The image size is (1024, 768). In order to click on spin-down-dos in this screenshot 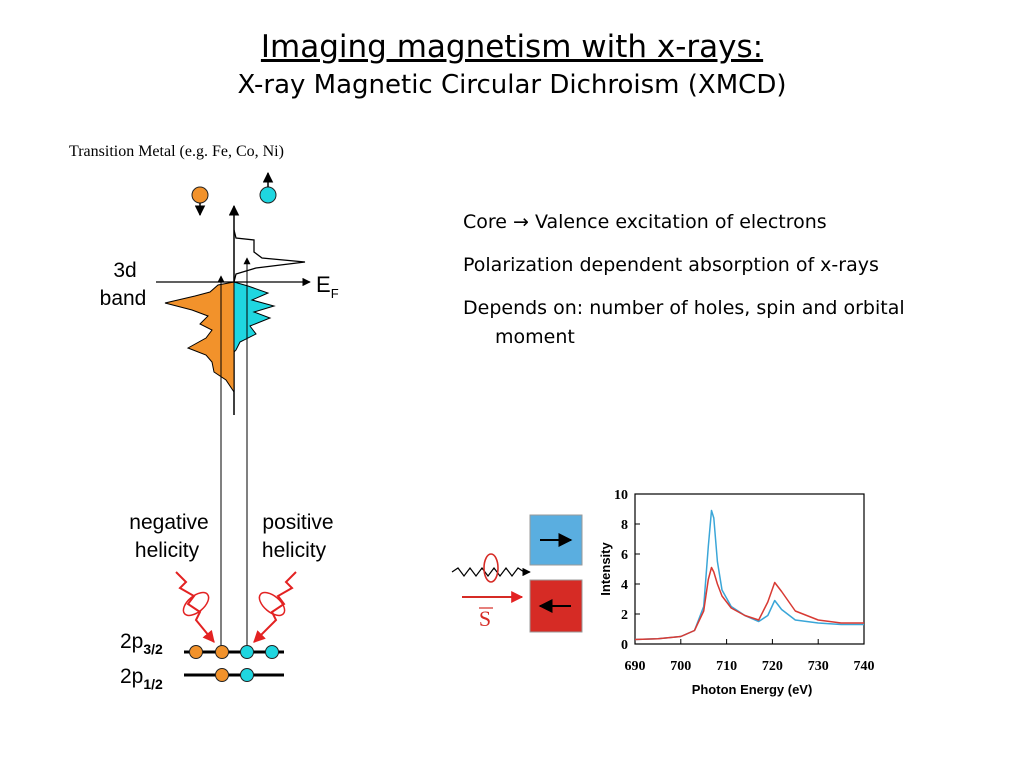, I will do `click(199, 337)`.